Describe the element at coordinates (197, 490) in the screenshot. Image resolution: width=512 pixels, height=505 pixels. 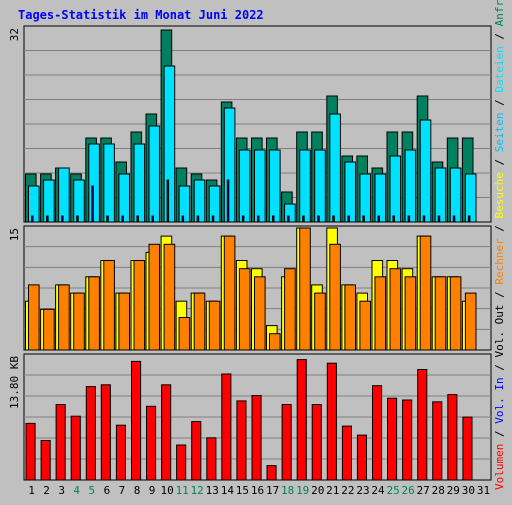
I see `x-tick-label: 12` at that location.